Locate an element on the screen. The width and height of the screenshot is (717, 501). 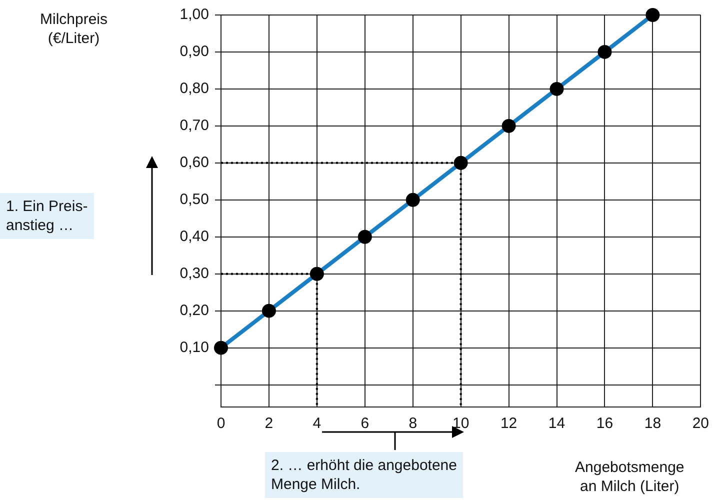
y-tick-label: 0,80 is located at coordinates (194, 89).